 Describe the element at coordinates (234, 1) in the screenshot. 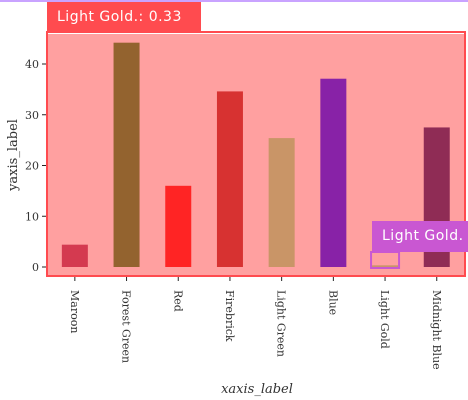

I see `top-accent-strip` at that location.